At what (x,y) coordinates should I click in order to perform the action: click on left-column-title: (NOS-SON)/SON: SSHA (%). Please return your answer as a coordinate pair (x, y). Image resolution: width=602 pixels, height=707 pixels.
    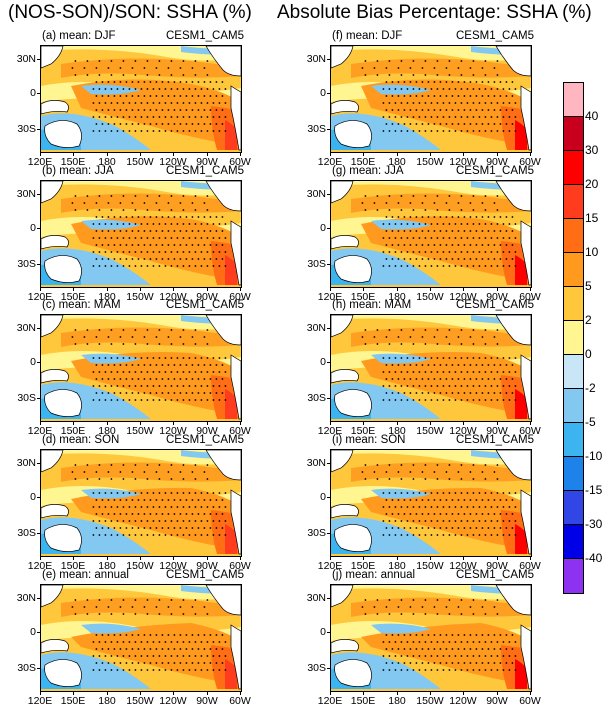
    Looking at the image, I should click on (130, 12).